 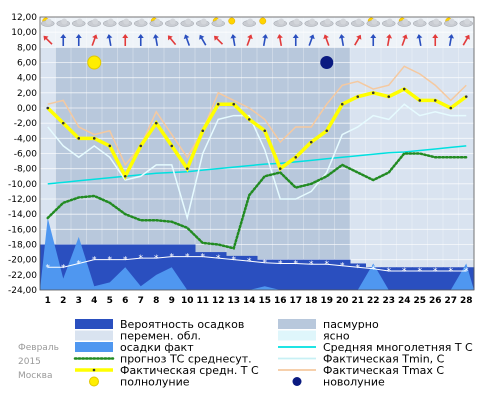 What do you see at coordinates (326, 301) in the screenshot?
I see `x-tick-label: 19` at bounding box center [326, 301].